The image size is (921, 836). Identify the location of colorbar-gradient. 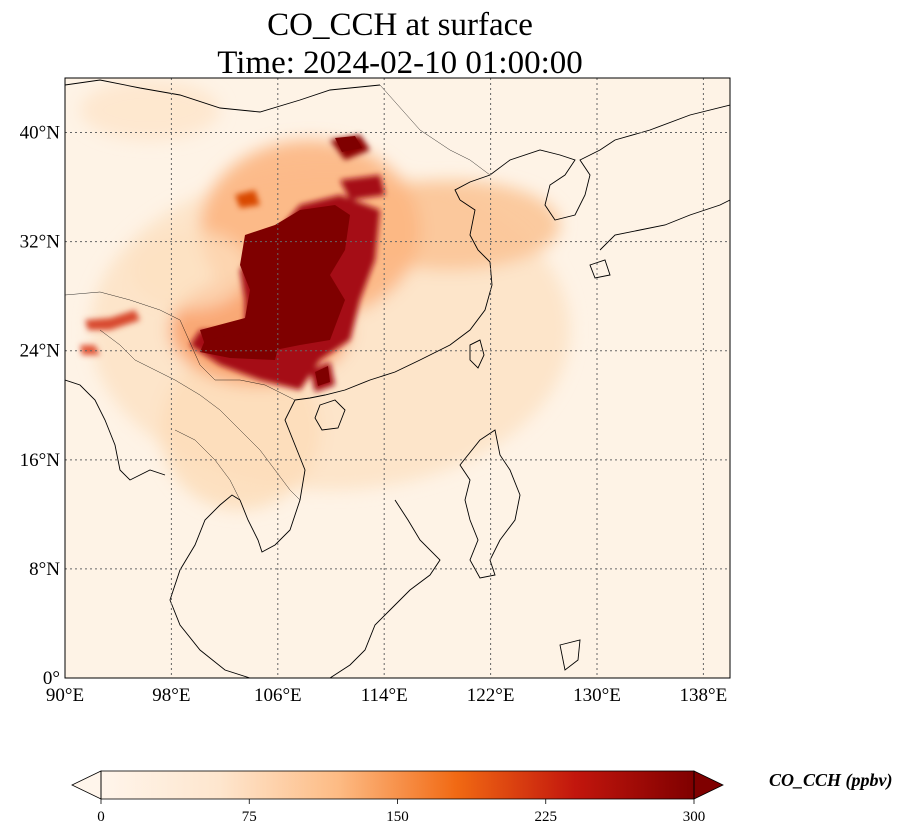
(397, 785).